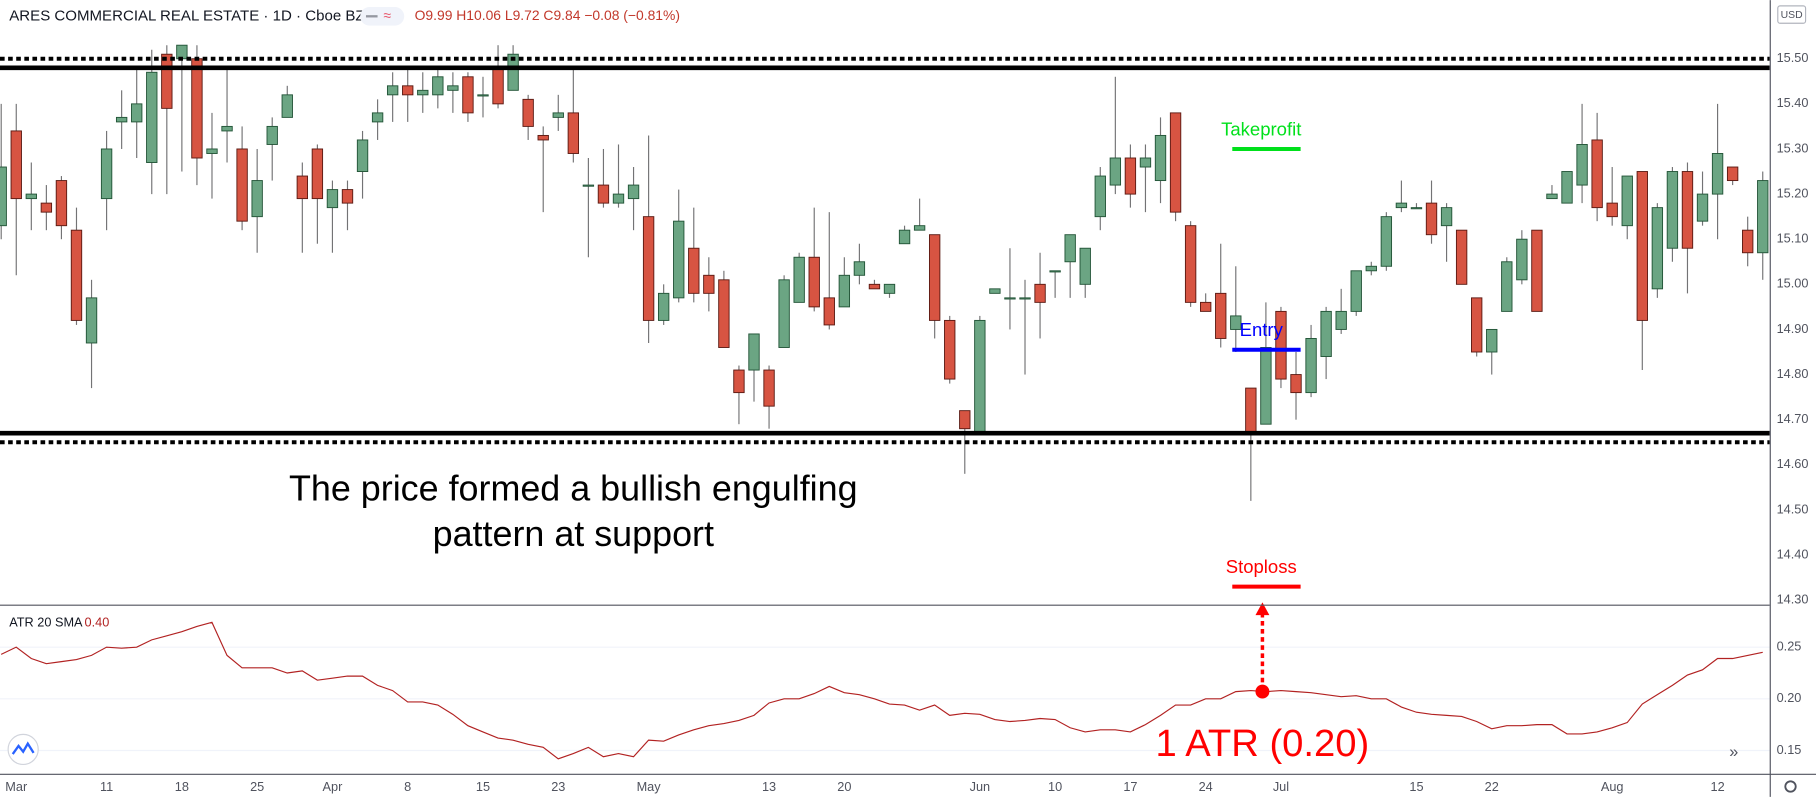 The image size is (1816, 797). I want to click on x-tick-label: 20, so click(844, 786).